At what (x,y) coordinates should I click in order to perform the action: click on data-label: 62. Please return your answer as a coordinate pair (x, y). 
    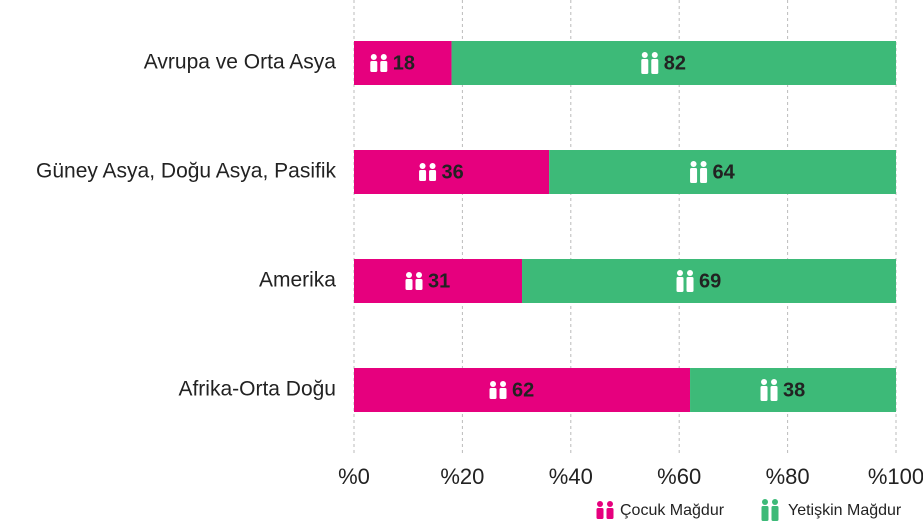
    Looking at the image, I should click on (523, 390).